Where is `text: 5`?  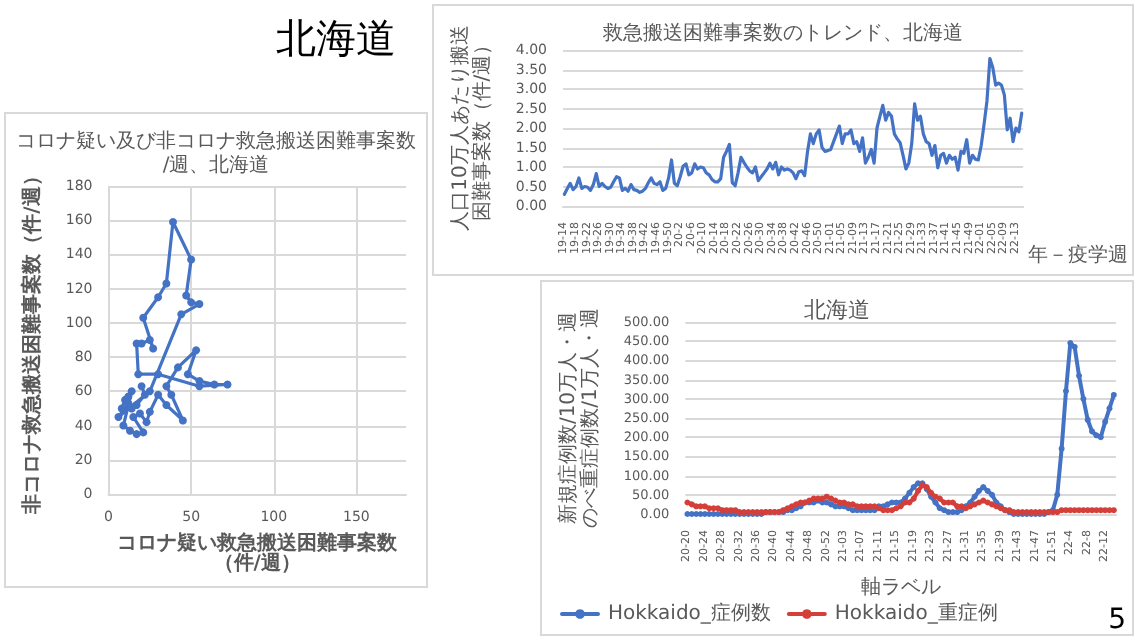 text: 5 is located at coordinates (1117, 620).